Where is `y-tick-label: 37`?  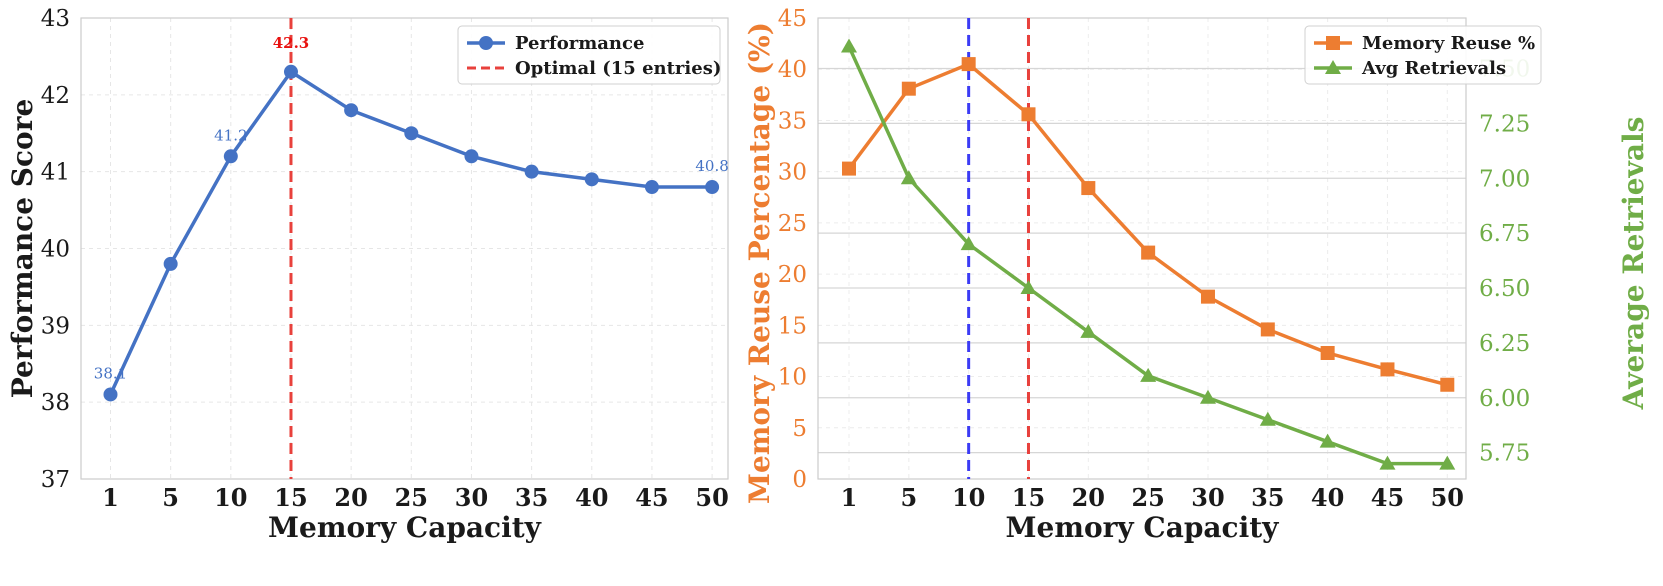 y-tick-label: 37 is located at coordinates (55, 480).